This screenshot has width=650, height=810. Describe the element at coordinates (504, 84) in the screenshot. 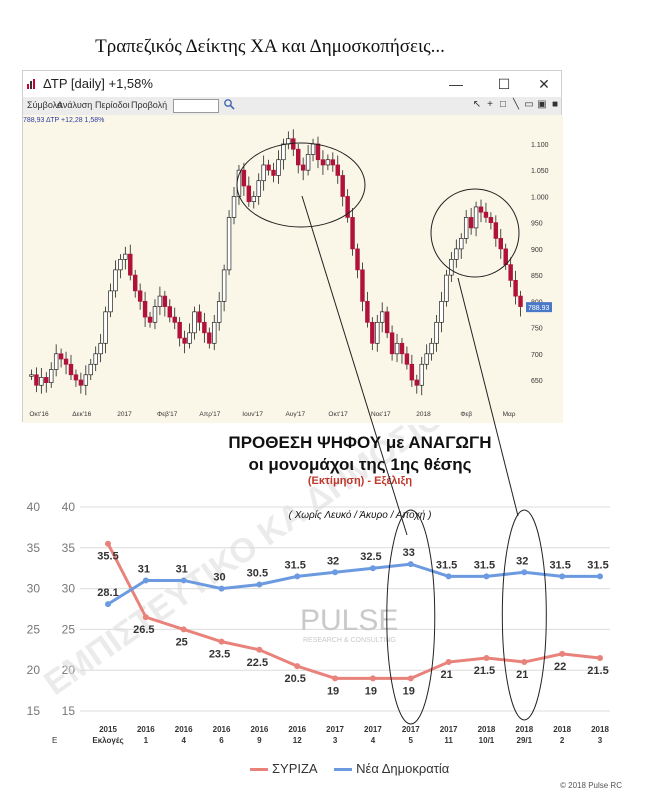

I see `maximize-button: ☐` at that location.